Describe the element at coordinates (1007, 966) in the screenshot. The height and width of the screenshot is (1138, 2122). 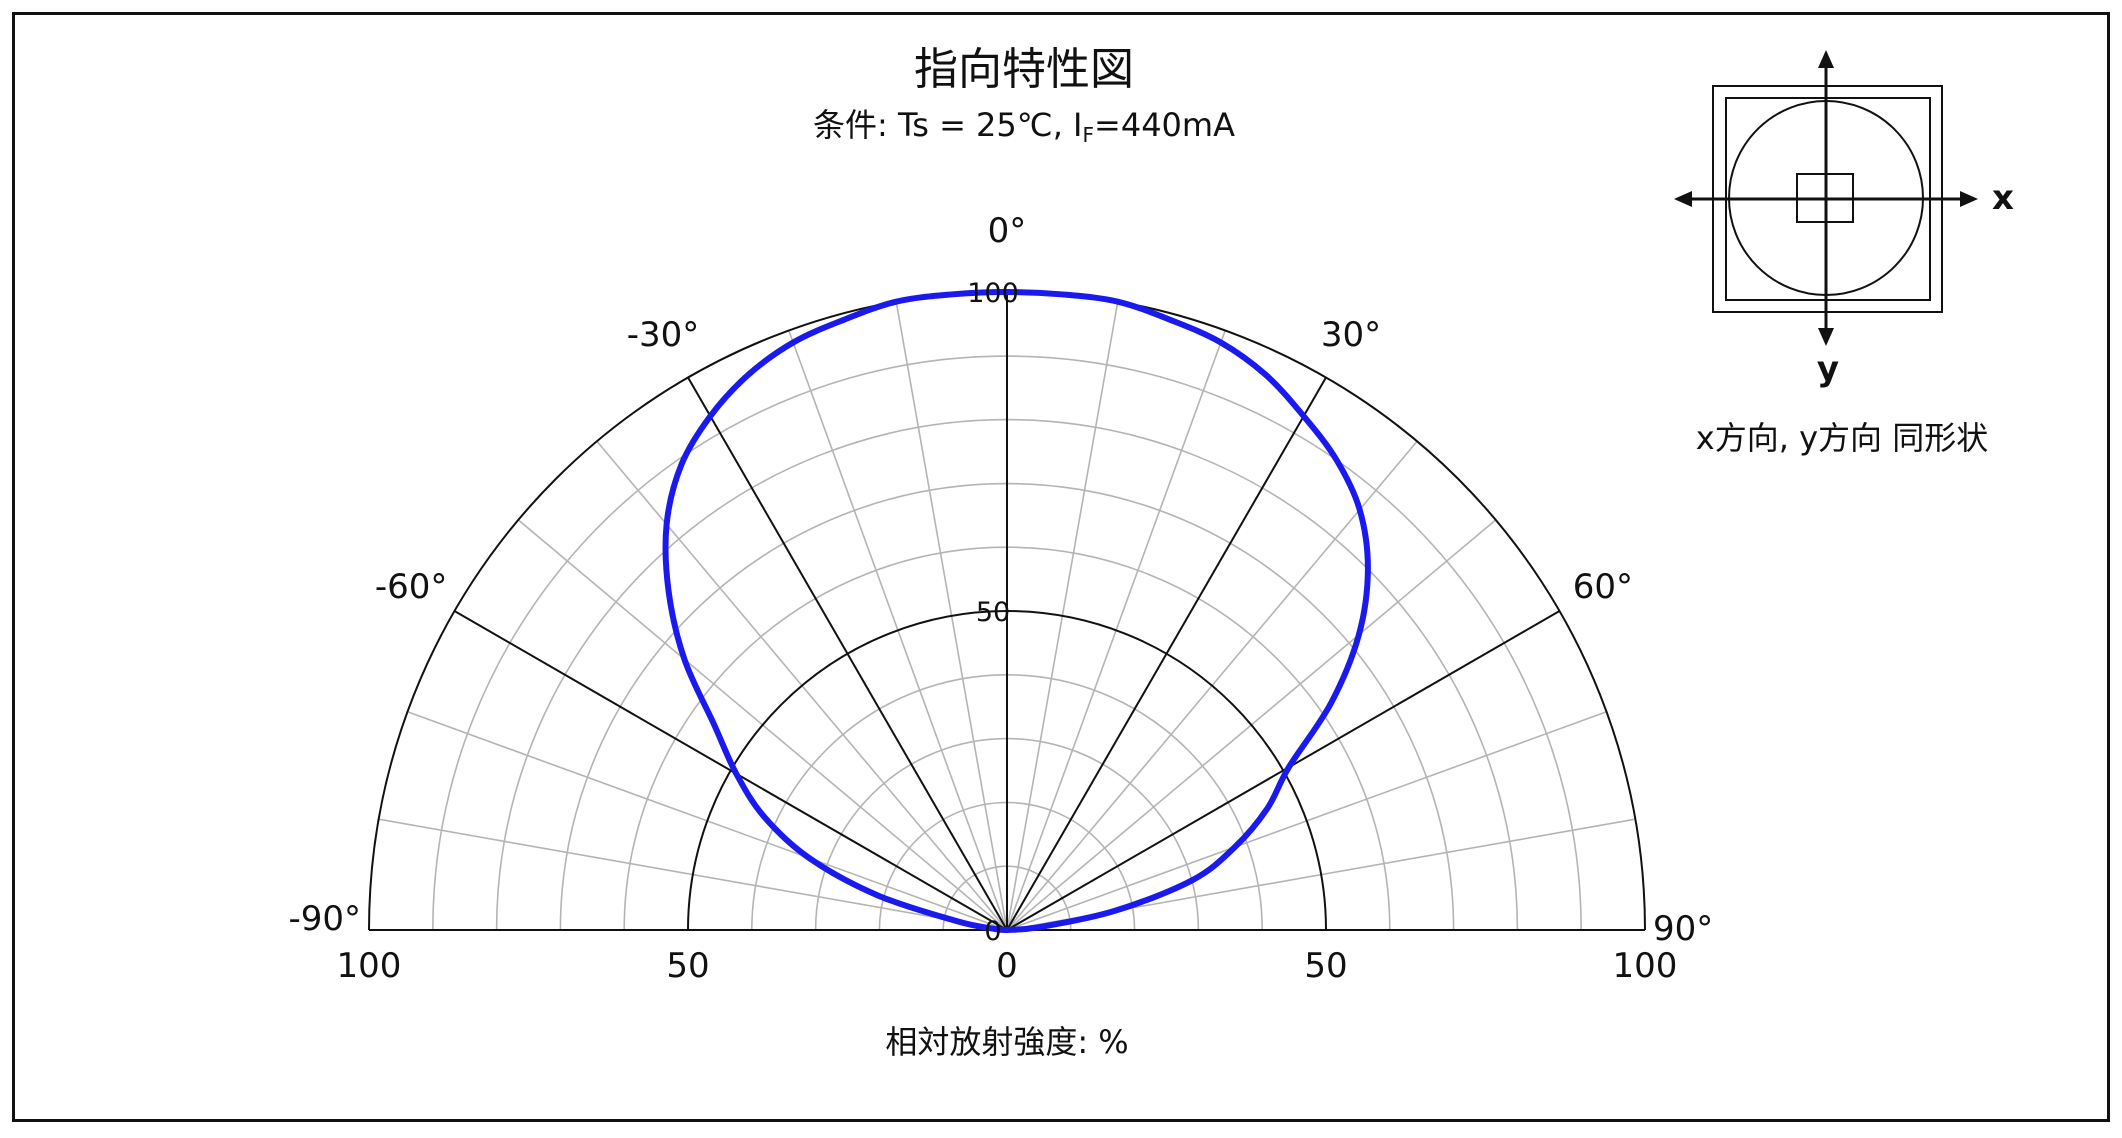
I see `radial-tick-label: 0` at that location.